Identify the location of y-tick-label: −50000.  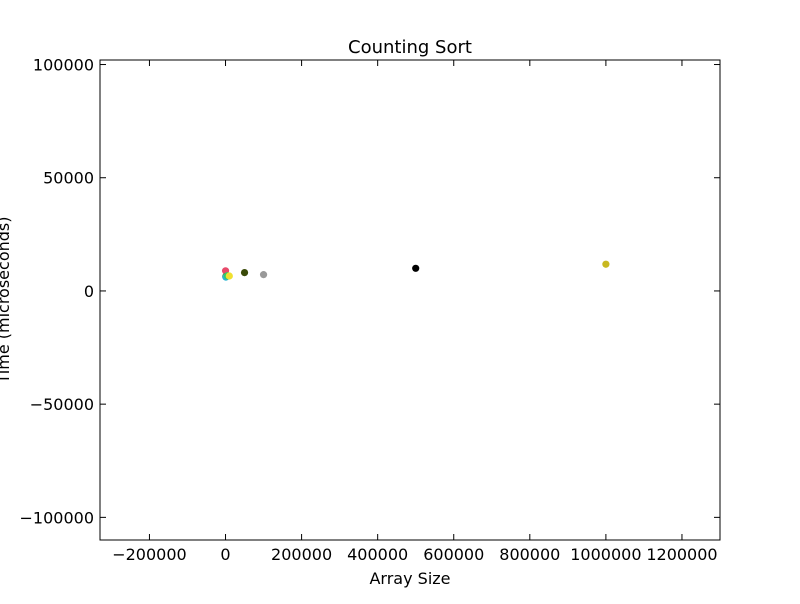
(62, 404).